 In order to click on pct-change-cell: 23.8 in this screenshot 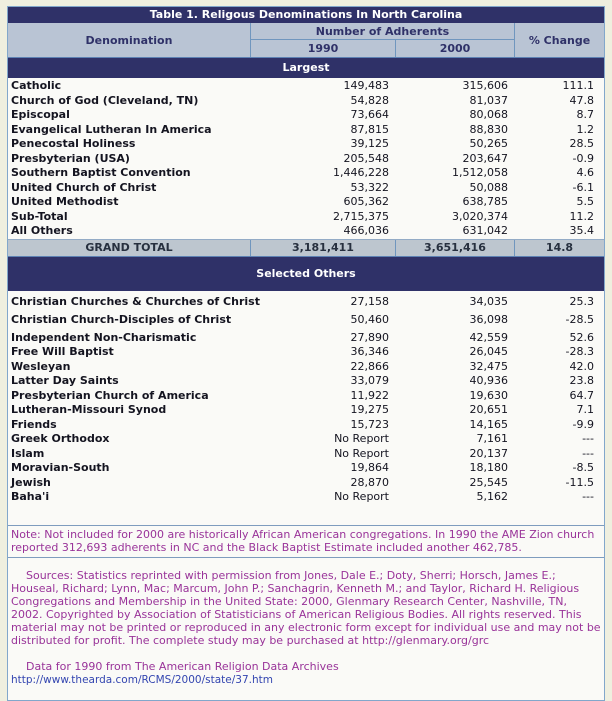, I will do `click(582, 380)`.